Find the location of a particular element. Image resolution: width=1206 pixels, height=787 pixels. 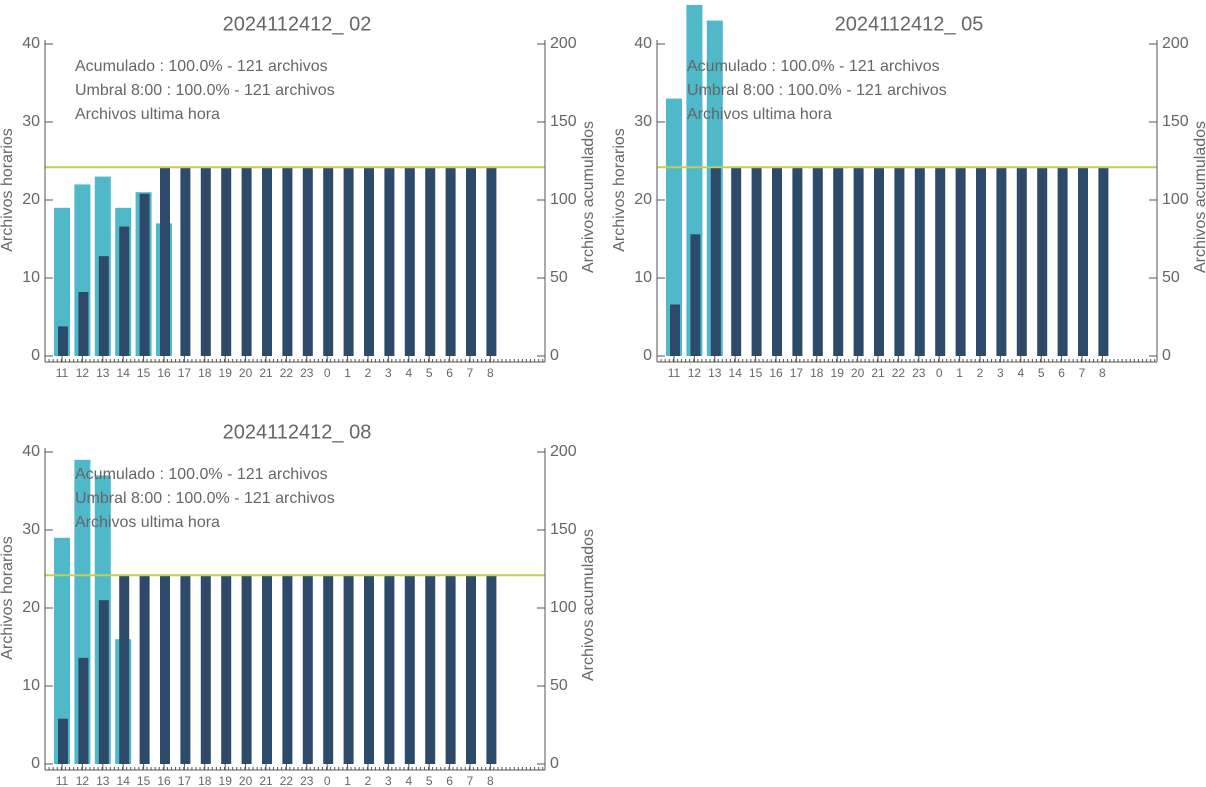

y2-tick-label: 0 is located at coordinates (554, 355).